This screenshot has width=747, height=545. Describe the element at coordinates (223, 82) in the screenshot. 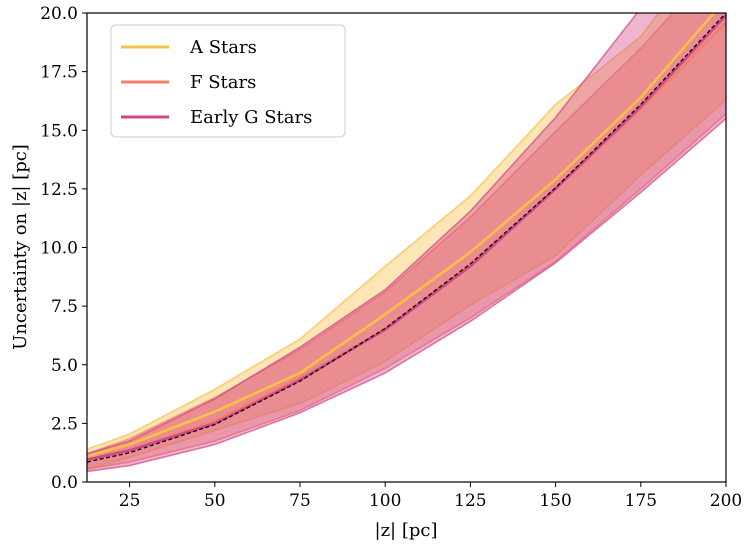

I see `legend-label: F Stars` at that location.